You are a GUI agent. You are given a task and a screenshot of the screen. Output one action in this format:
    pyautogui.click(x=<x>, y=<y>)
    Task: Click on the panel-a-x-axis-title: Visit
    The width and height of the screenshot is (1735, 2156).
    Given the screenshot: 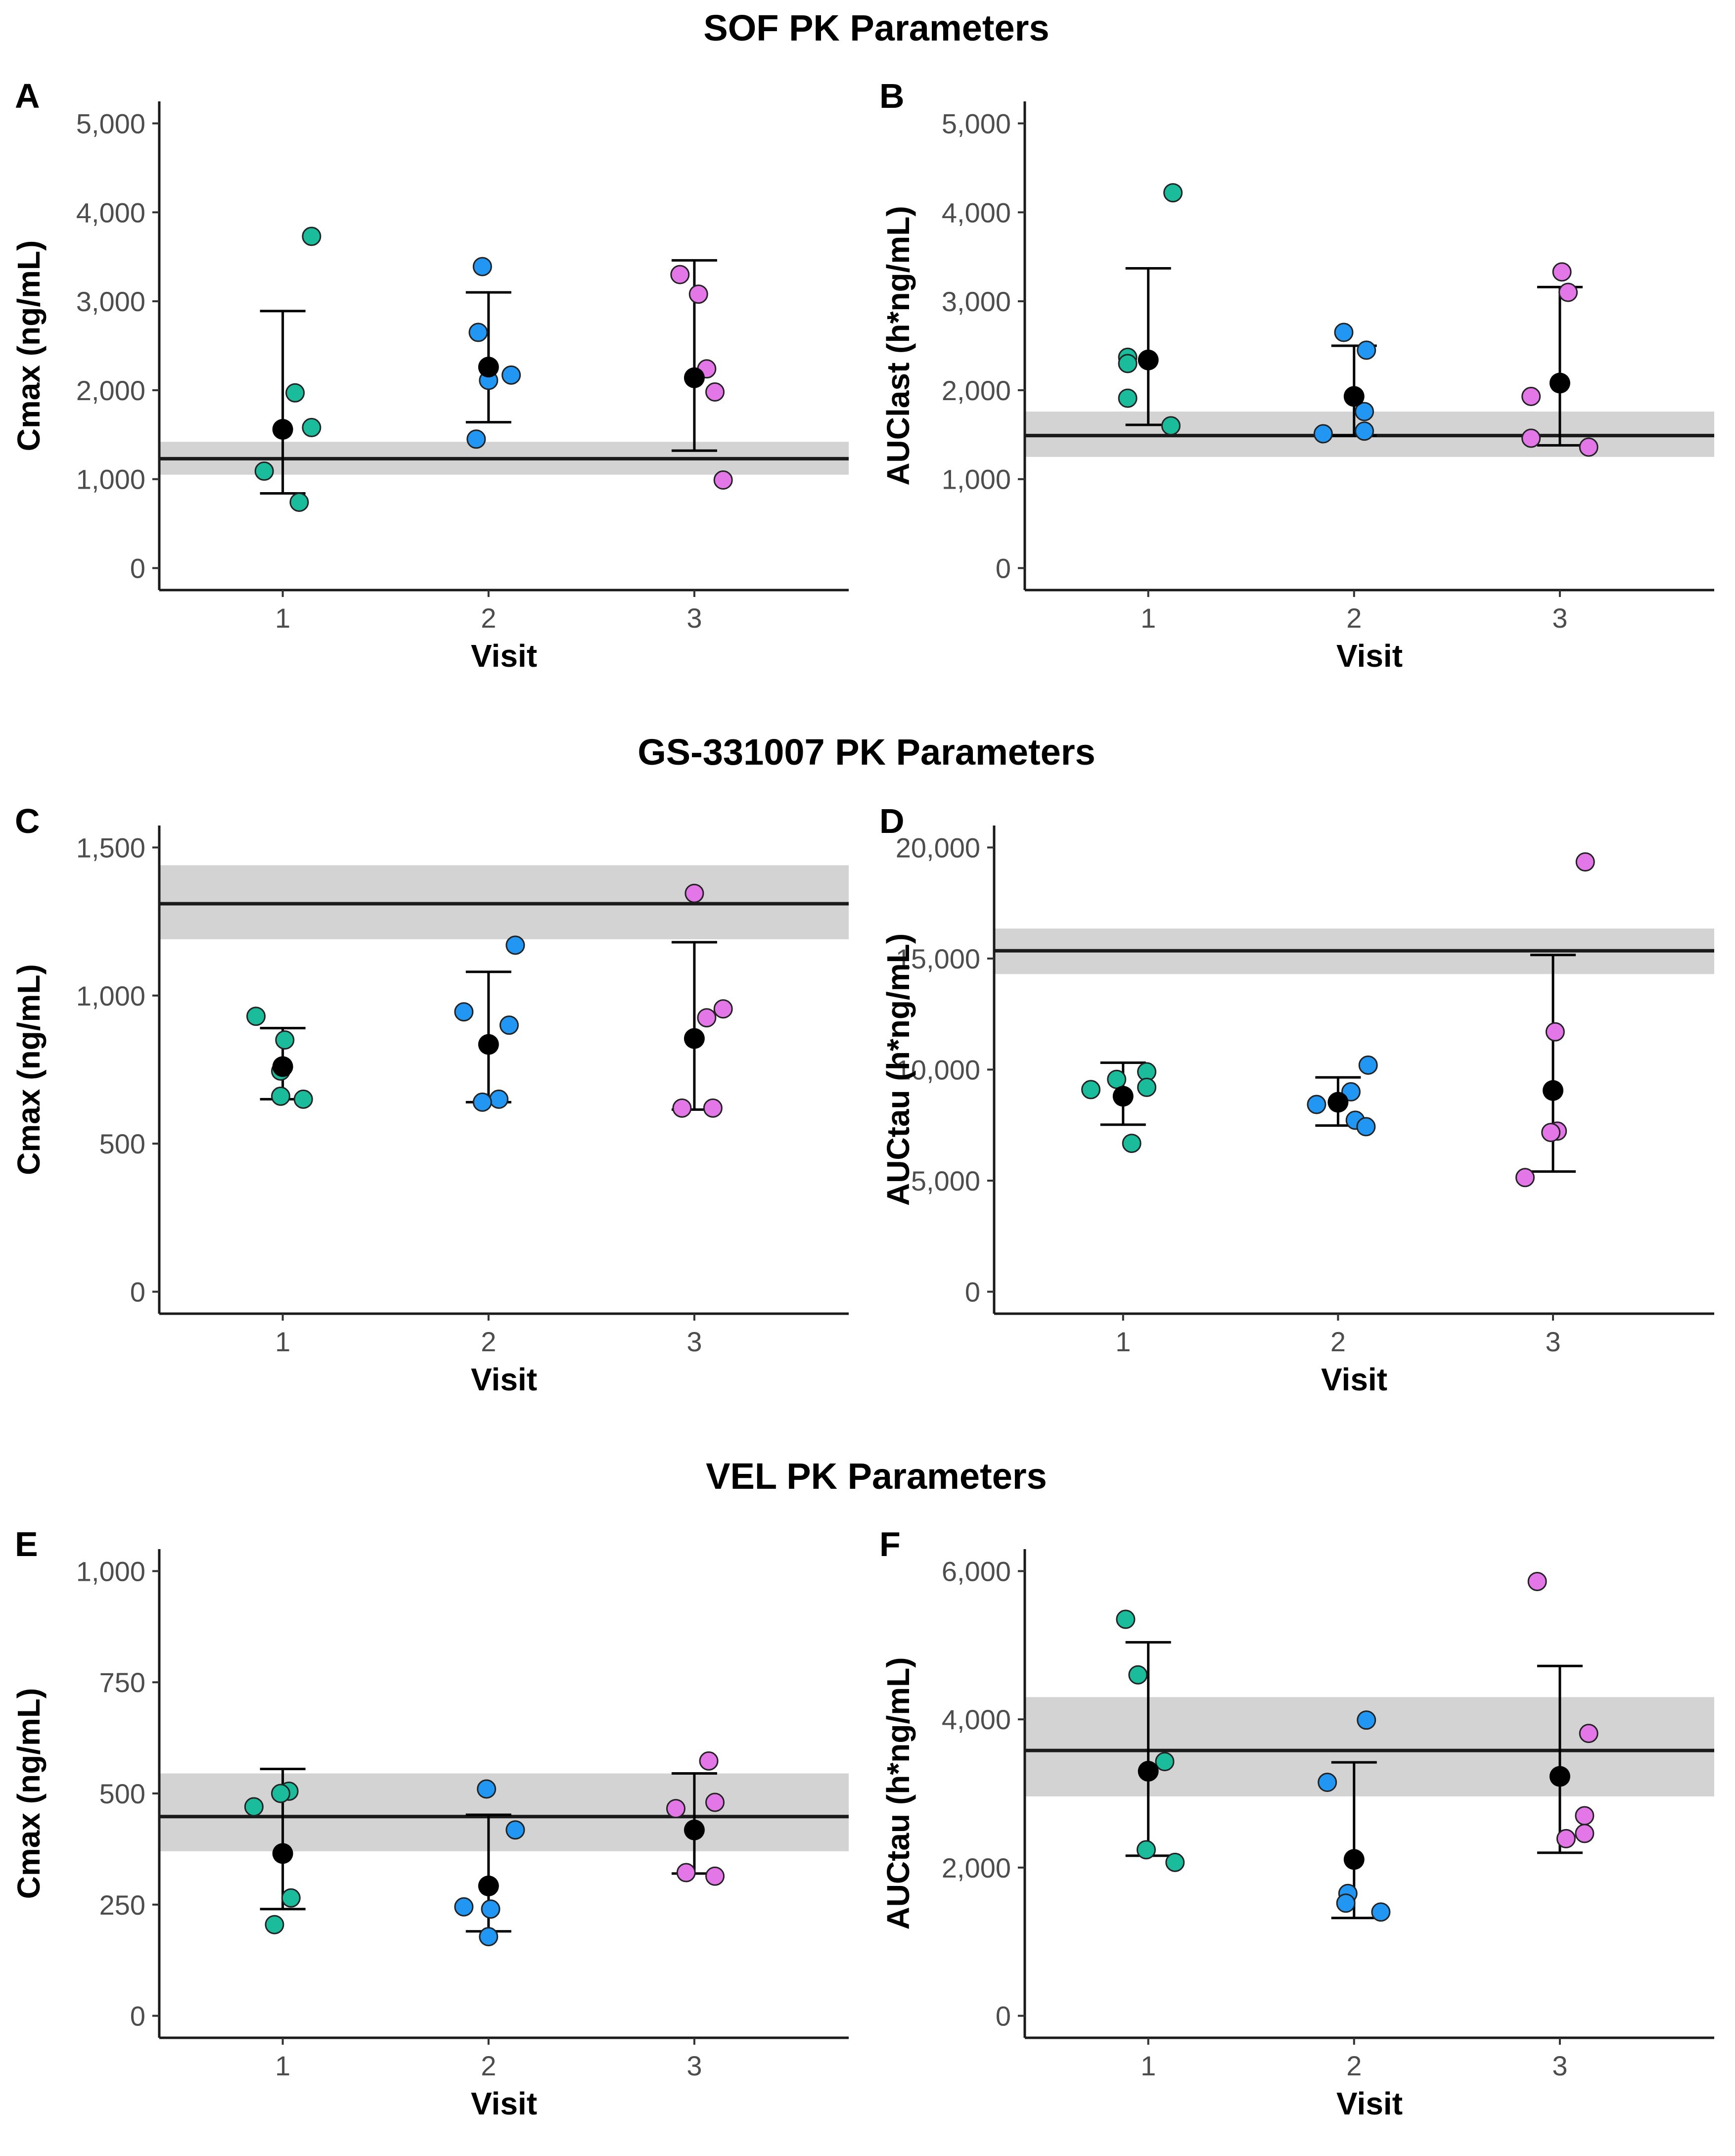 What is the action you would take?
    pyautogui.click(x=504, y=656)
    